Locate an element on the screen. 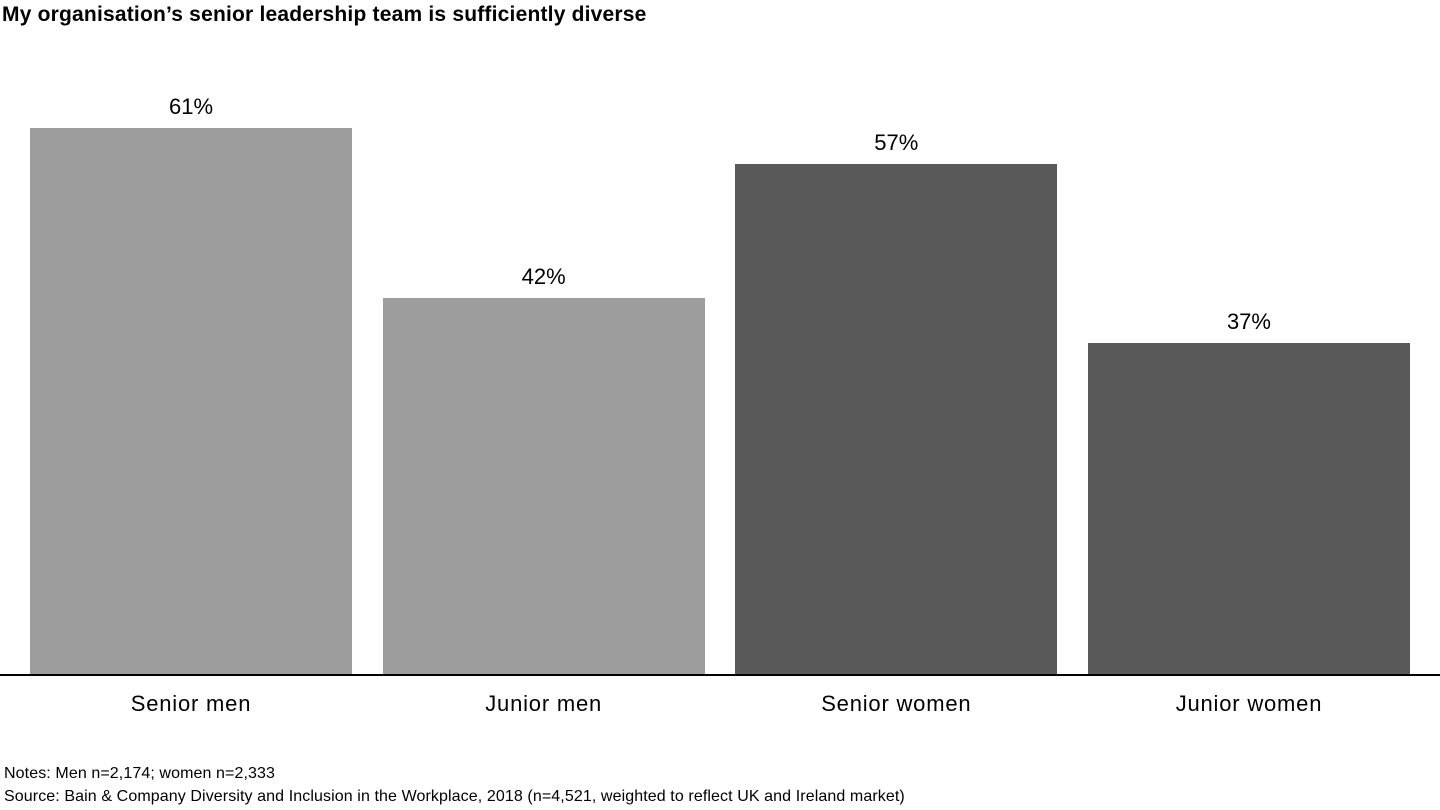  notes-line: Notes: Men n=2,174; women n=2,333 is located at coordinates (140, 773).